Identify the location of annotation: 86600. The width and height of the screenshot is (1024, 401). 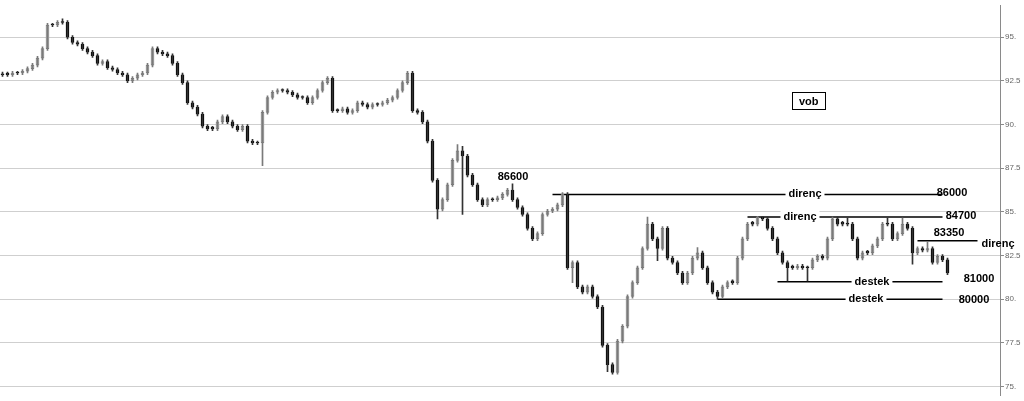
(513, 176).